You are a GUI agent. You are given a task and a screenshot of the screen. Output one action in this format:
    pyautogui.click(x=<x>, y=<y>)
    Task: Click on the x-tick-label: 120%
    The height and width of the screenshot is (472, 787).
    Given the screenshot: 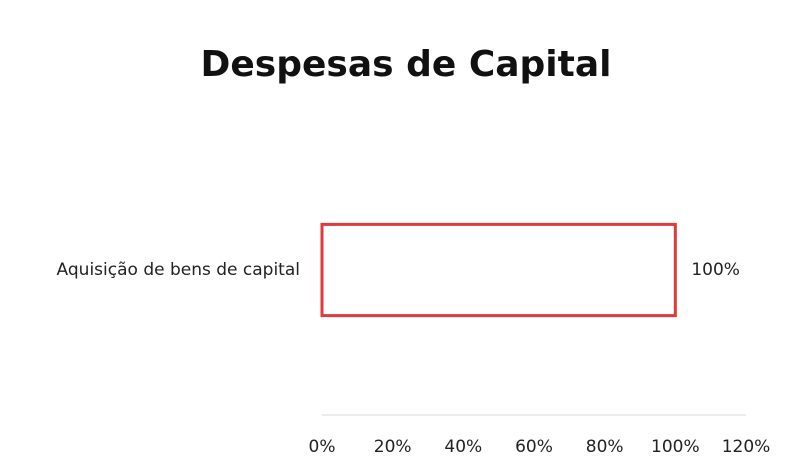 What is the action you would take?
    pyautogui.click(x=746, y=447)
    